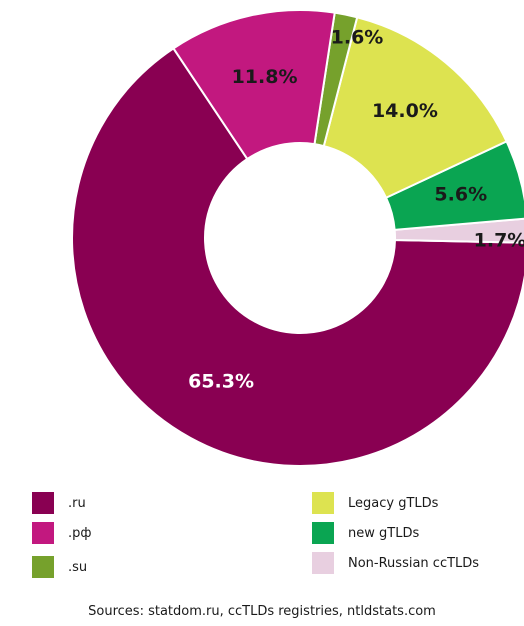  I want to click on slice-legacy-gtlds, so click(415, 108).